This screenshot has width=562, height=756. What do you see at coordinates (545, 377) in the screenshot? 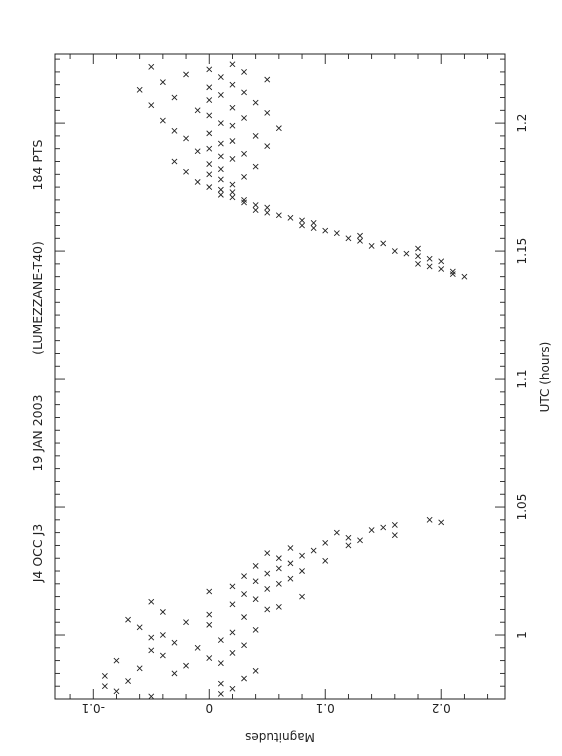
I see `x-axis-label: UTC (hours)` at bounding box center [545, 377].